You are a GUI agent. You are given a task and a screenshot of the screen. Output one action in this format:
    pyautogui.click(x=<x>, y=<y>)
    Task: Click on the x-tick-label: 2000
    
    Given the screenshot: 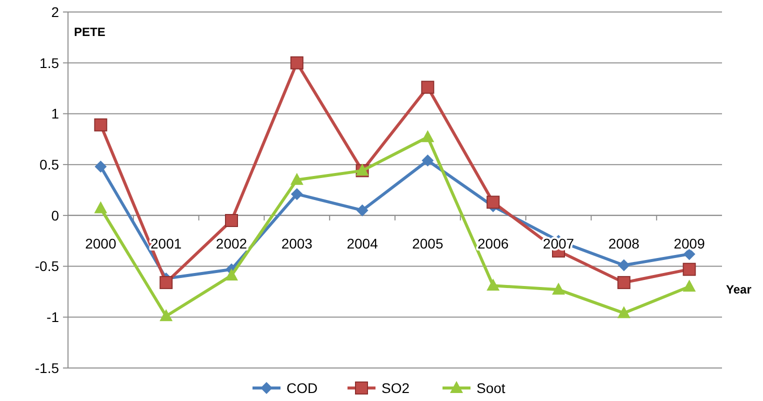 What is the action you would take?
    pyautogui.click(x=100, y=243)
    